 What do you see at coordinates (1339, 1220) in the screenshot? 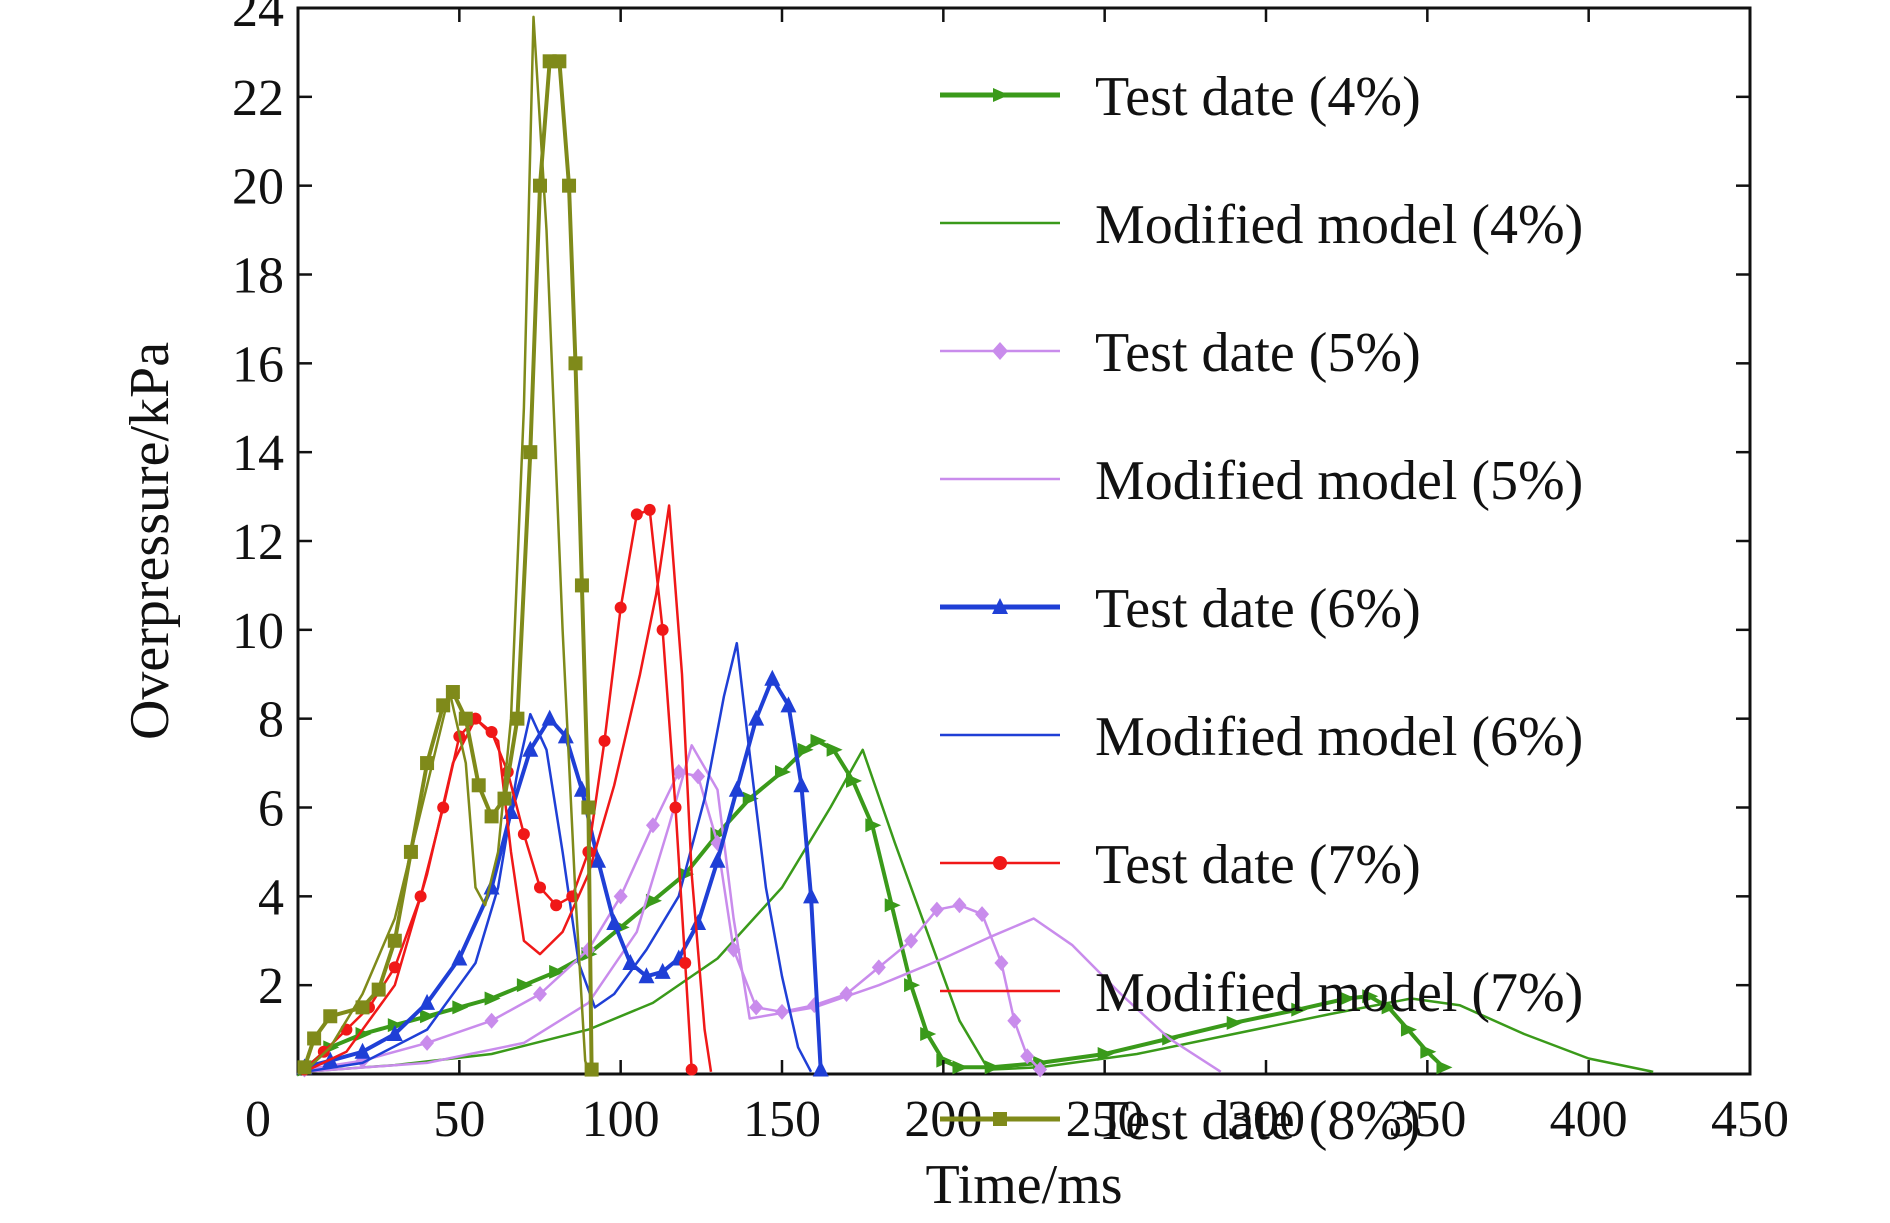
I see `legend-entry: Modified model (8%)` at bounding box center [1339, 1220].